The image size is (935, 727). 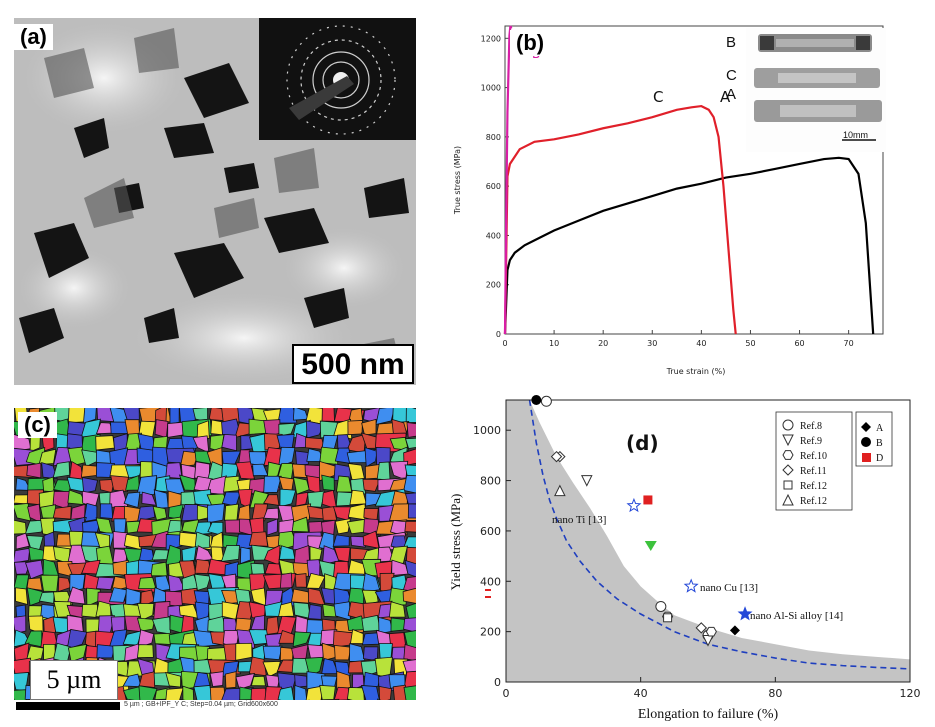 What do you see at coordinates (796, 616) in the screenshot?
I see `annotation-nano-alsi: nano Al-Si alloy [14]` at bounding box center [796, 616].